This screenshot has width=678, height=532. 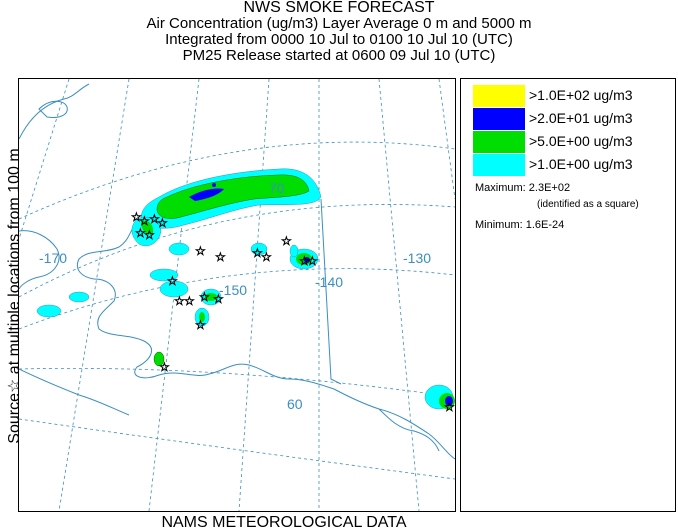 What do you see at coordinates (339, 8) in the screenshot?
I see `page-title: NWS SMOKE FORECAST` at bounding box center [339, 8].